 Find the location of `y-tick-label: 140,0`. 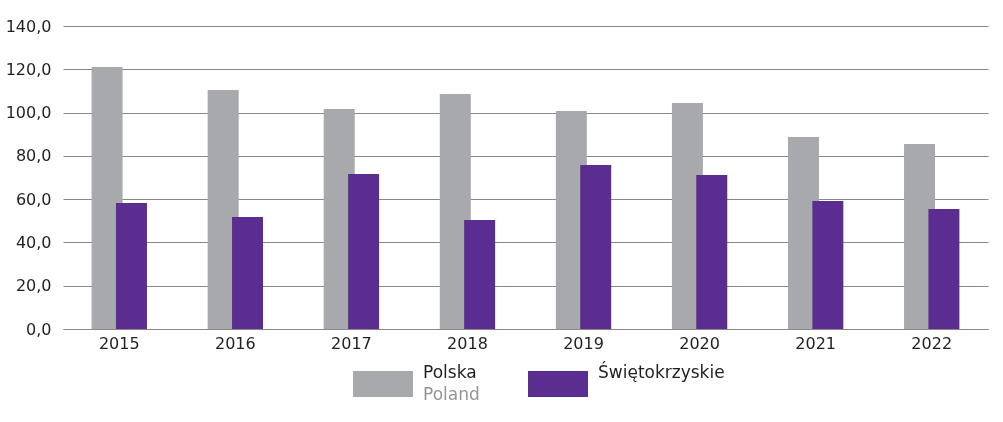

y-tick-label: 140,0 is located at coordinates (28, 26).